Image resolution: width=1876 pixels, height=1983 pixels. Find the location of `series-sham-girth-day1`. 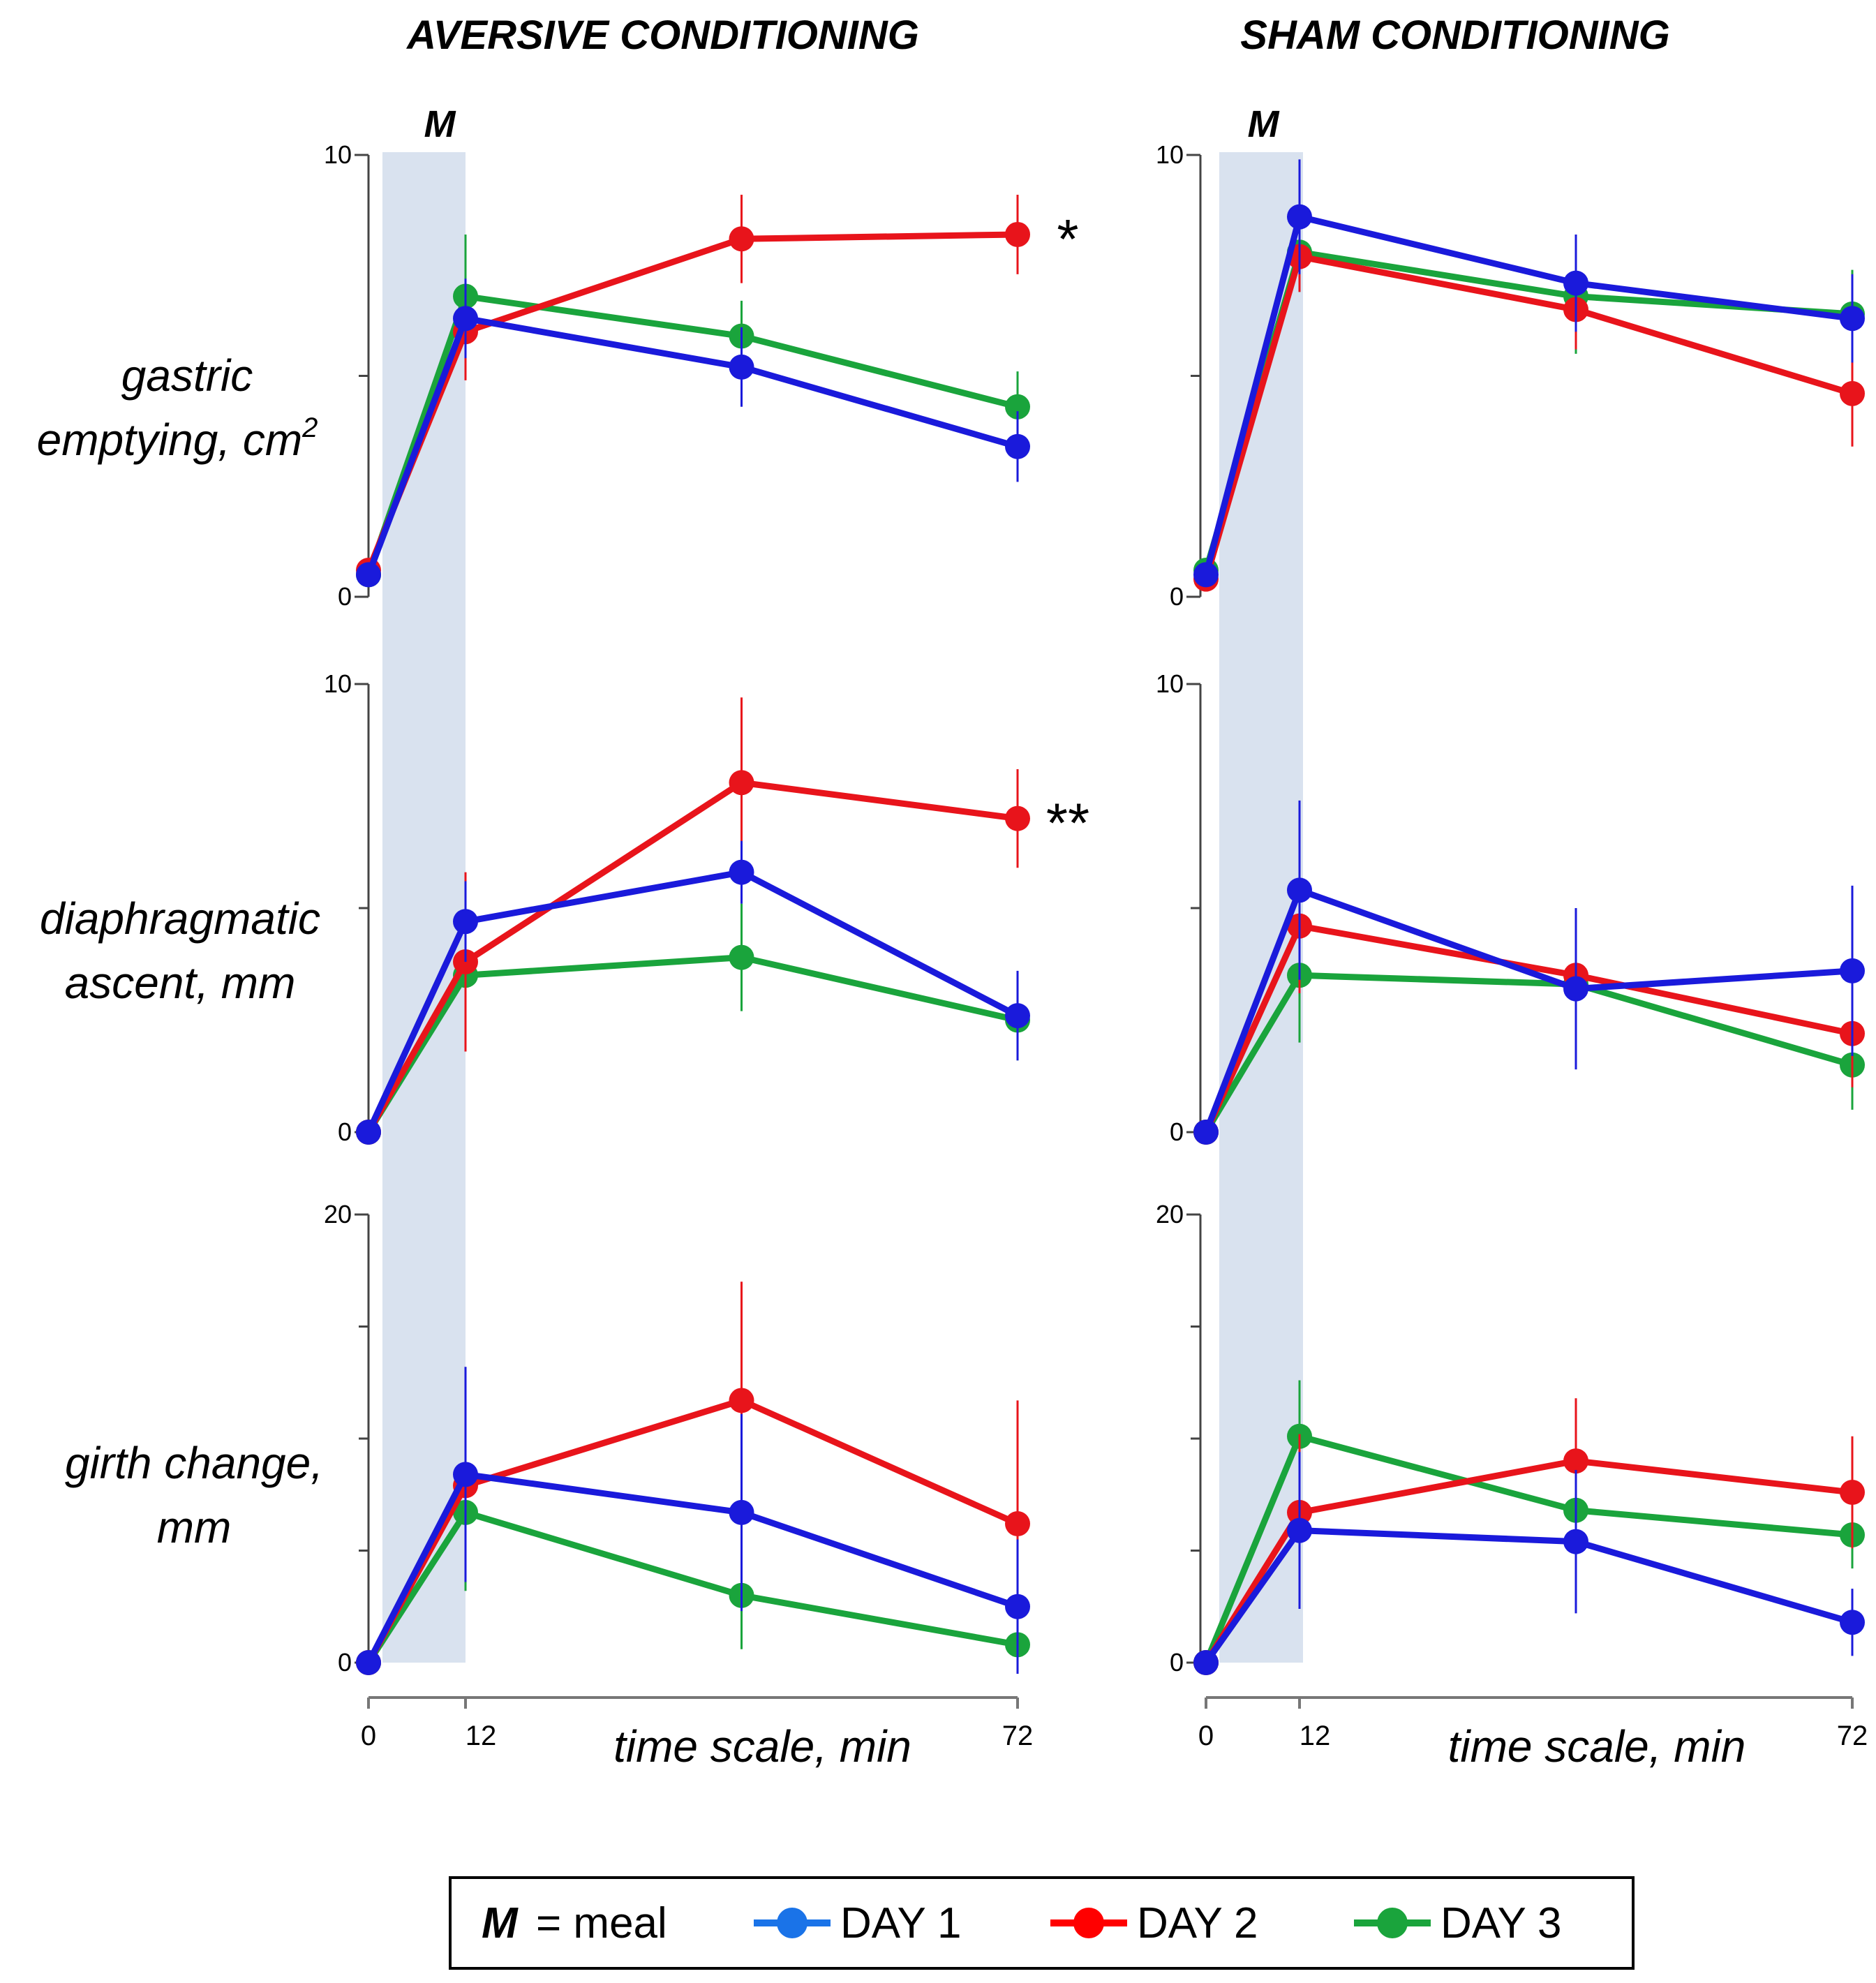

series-sham-girth-day1 is located at coordinates (1529, 1564).